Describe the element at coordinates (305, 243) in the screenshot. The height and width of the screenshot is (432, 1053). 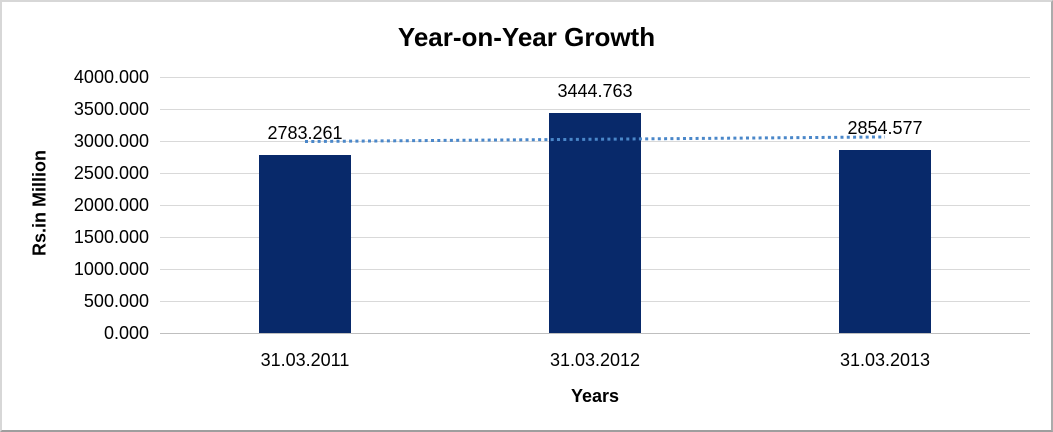
I see `bar-31.03.2011` at that location.